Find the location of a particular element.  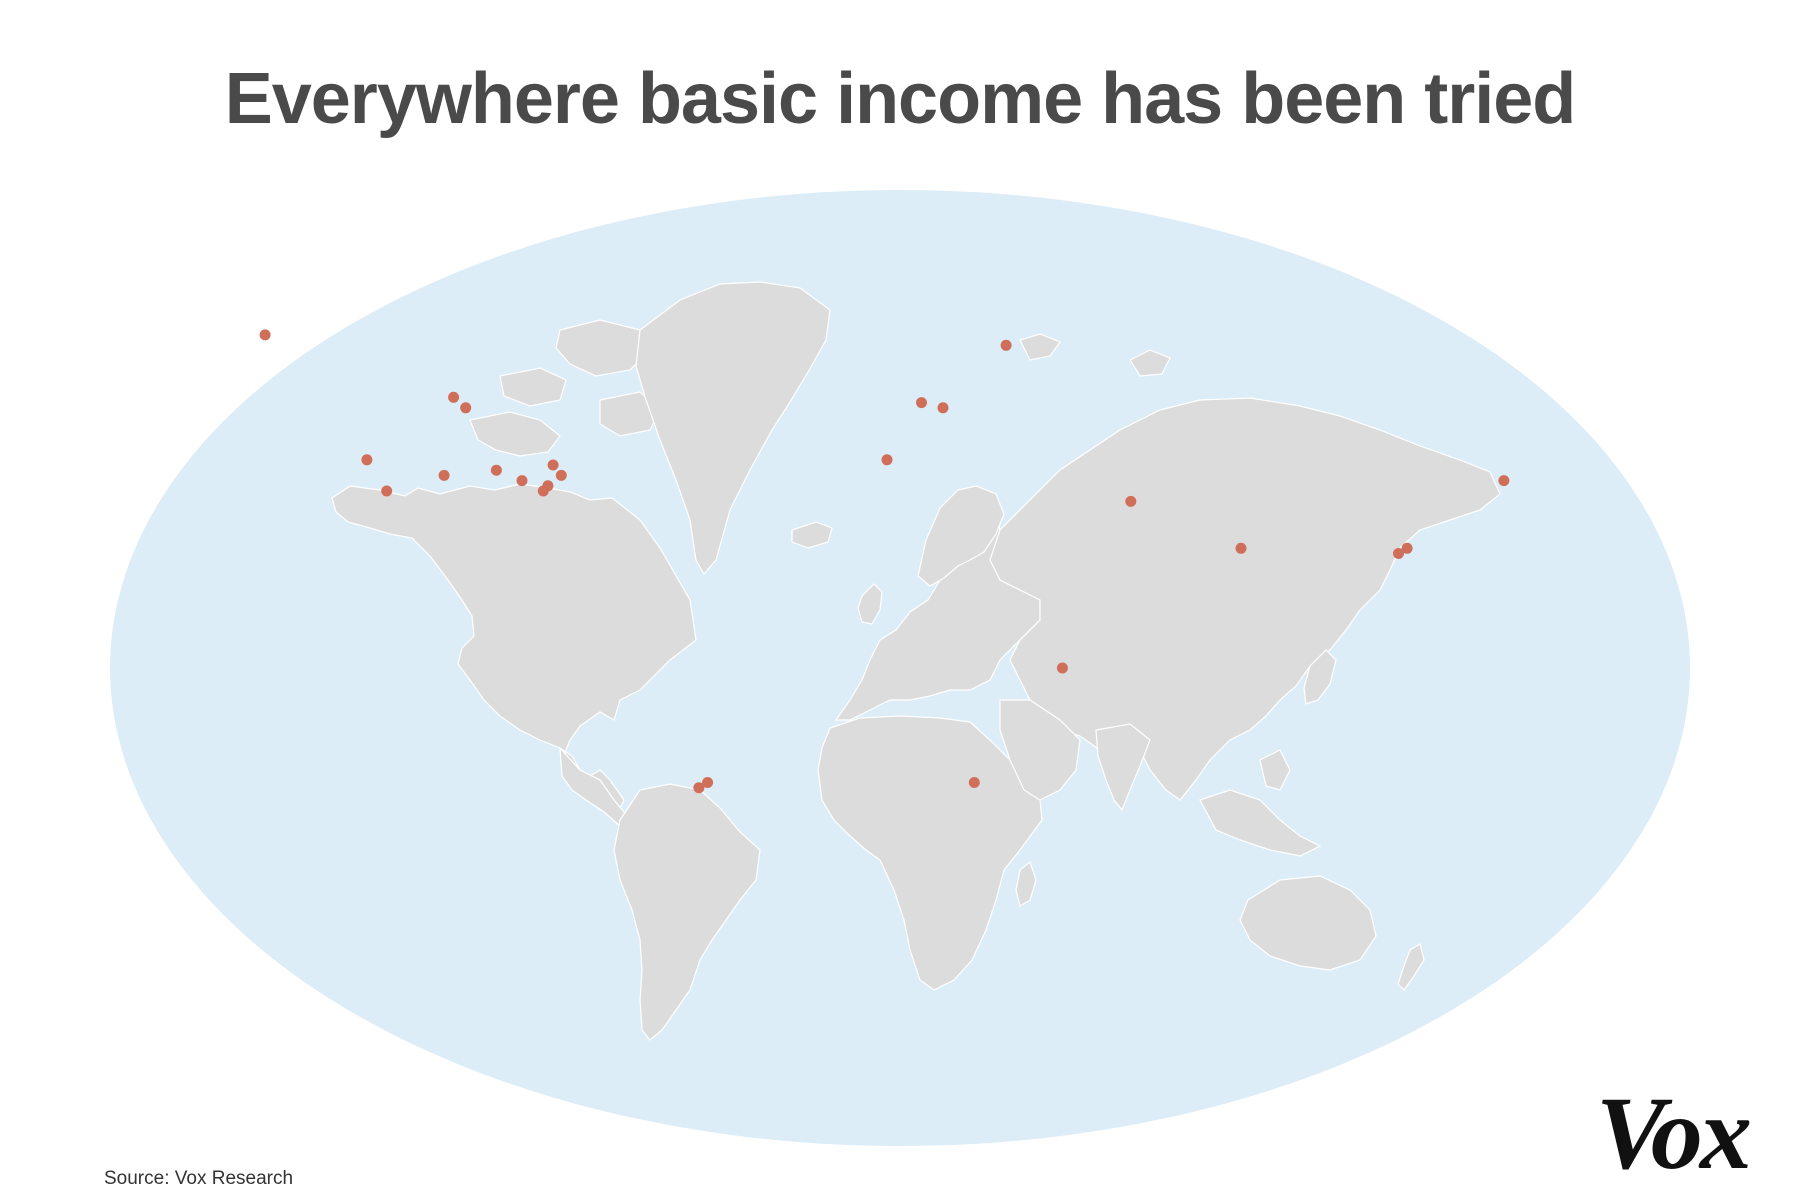

land-arabia is located at coordinates (1040, 750).